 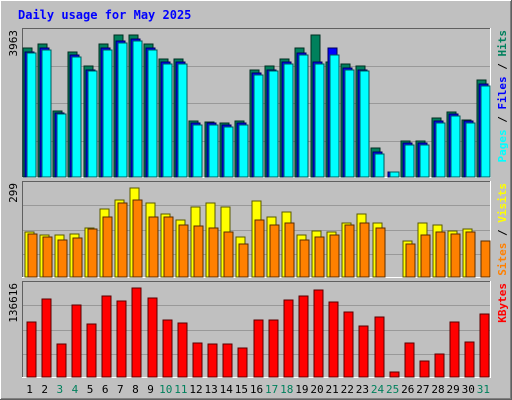 I want to click on x-label-day-22: 22, so click(x=347, y=389).